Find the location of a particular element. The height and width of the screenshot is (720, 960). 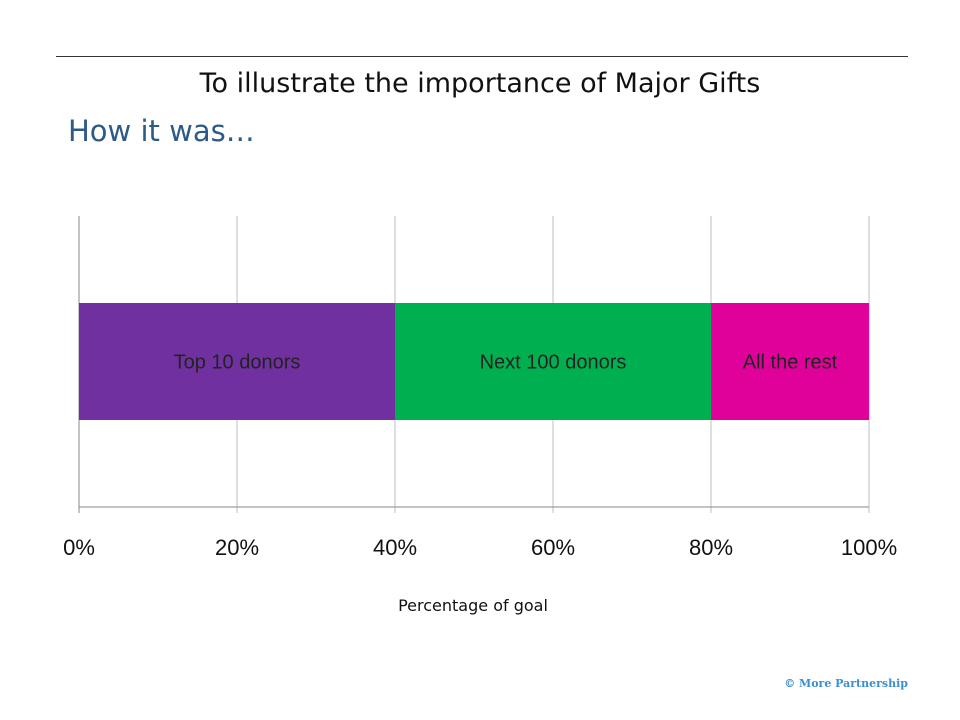

x-axis-label: Percentage of goal is located at coordinates (473, 605).